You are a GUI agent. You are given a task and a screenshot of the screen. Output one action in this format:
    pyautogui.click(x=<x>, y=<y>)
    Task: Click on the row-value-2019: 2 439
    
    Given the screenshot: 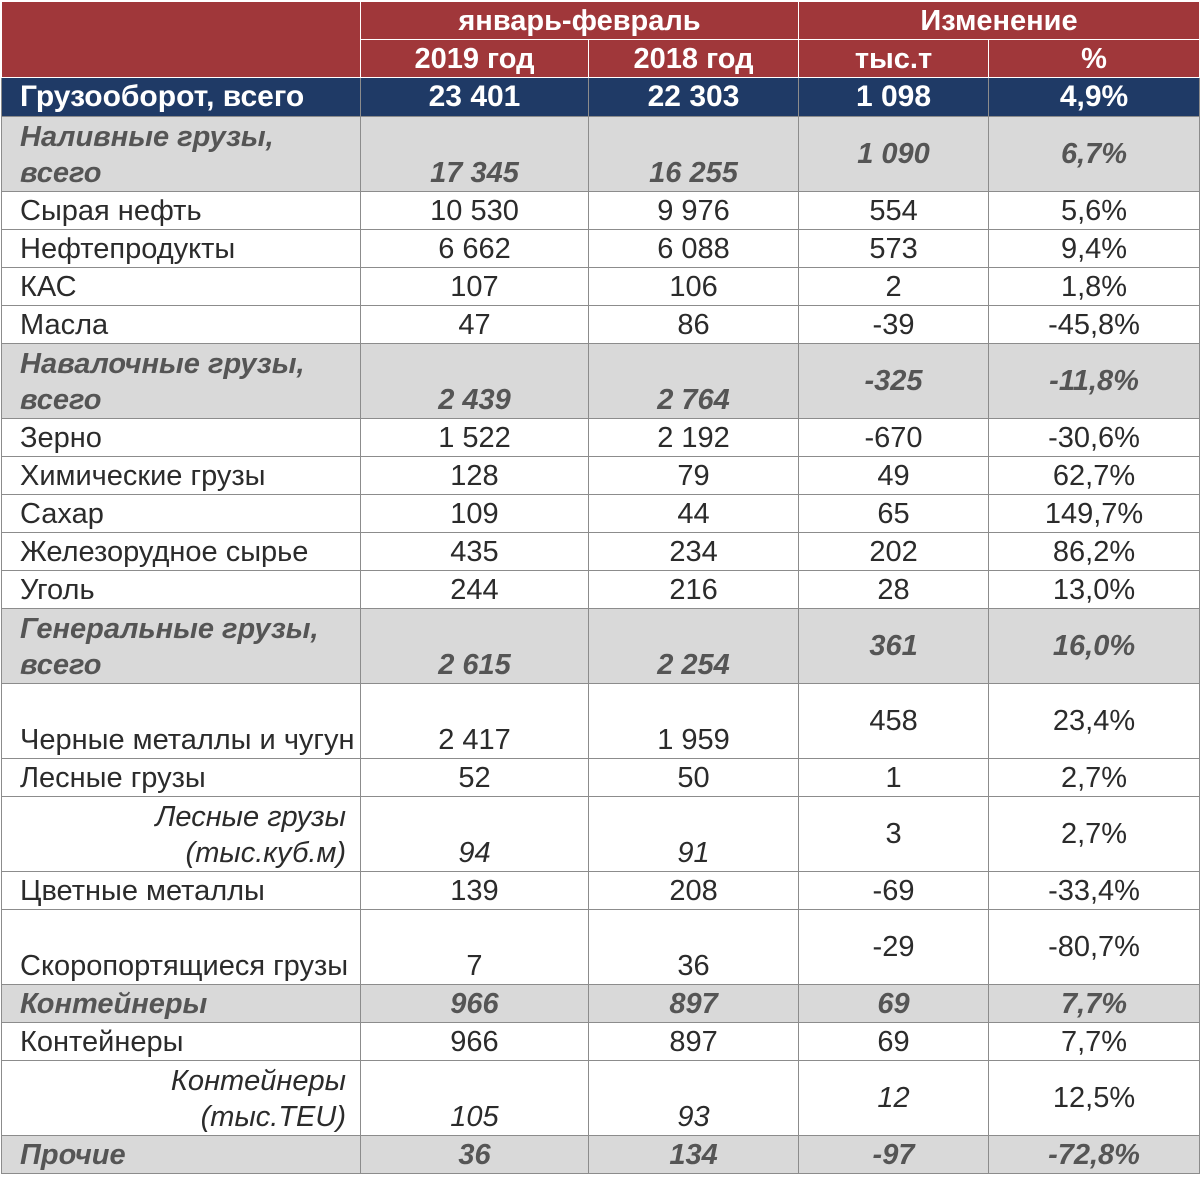 What is the action you would take?
    pyautogui.click(x=474, y=381)
    